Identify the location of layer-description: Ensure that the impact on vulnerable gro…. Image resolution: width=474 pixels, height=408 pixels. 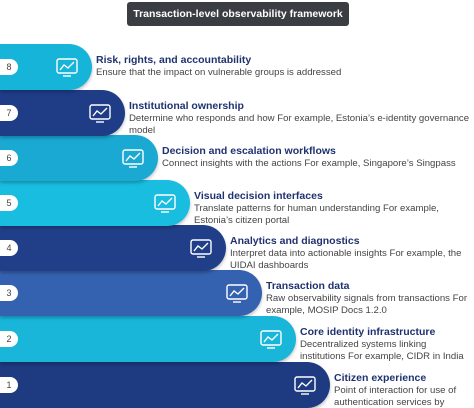
(219, 72).